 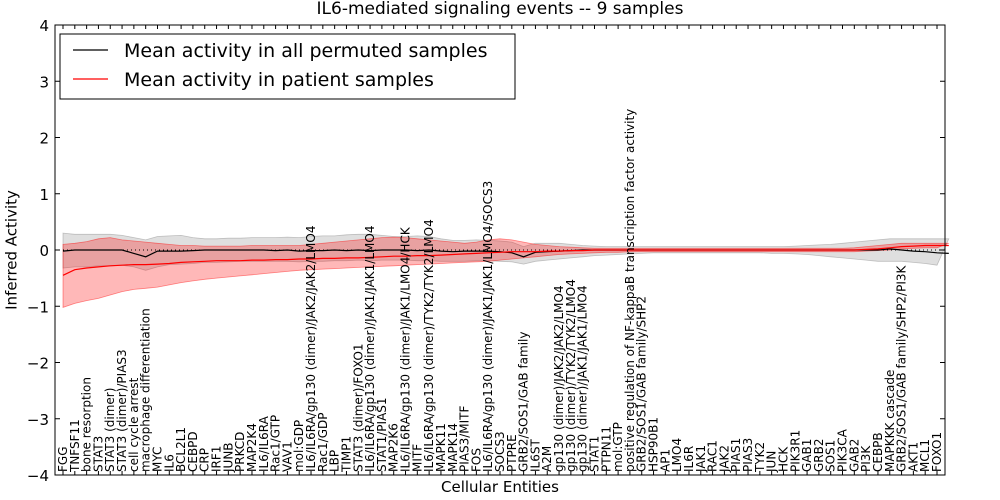 What do you see at coordinates (642, 384) in the screenshot?
I see `x-tick-label: GRB2/SOS1/GAB family/SHP2` at bounding box center [642, 384].